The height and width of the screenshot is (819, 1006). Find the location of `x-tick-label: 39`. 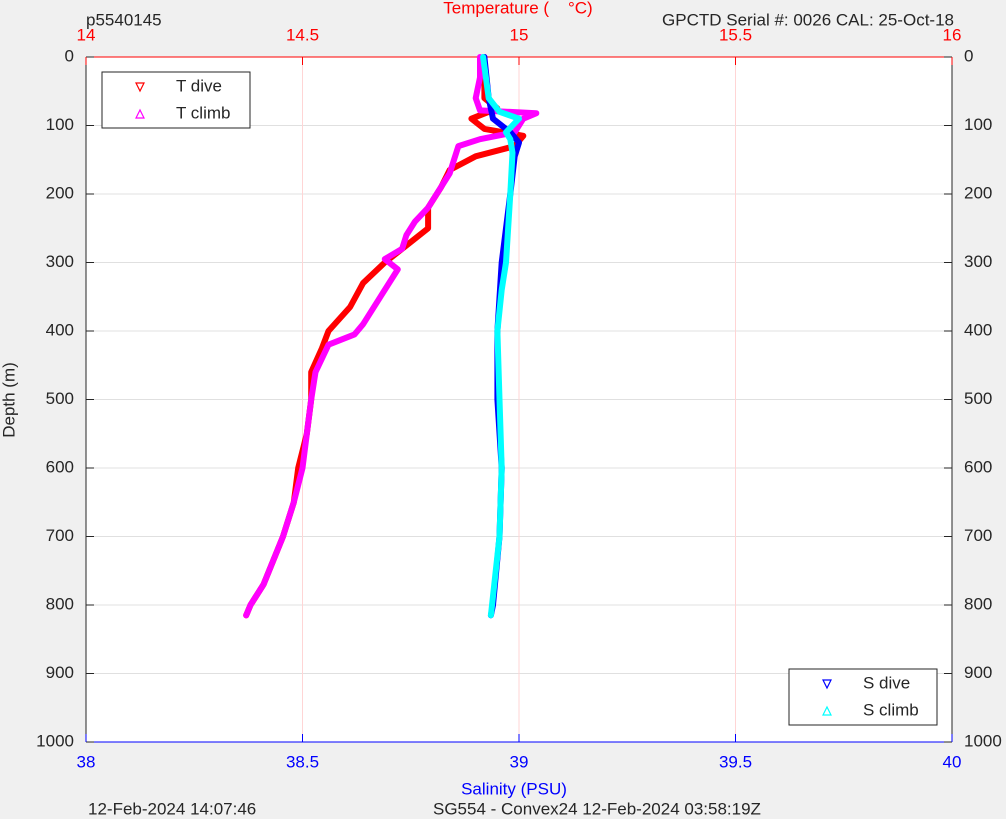

x-tick-label: 39 is located at coordinates (519, 761).